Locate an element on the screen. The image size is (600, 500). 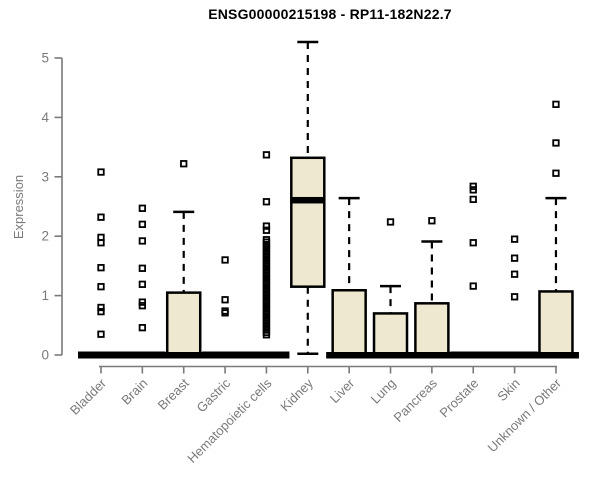
x-category-label: Breast is located at coordinates (173, 393).